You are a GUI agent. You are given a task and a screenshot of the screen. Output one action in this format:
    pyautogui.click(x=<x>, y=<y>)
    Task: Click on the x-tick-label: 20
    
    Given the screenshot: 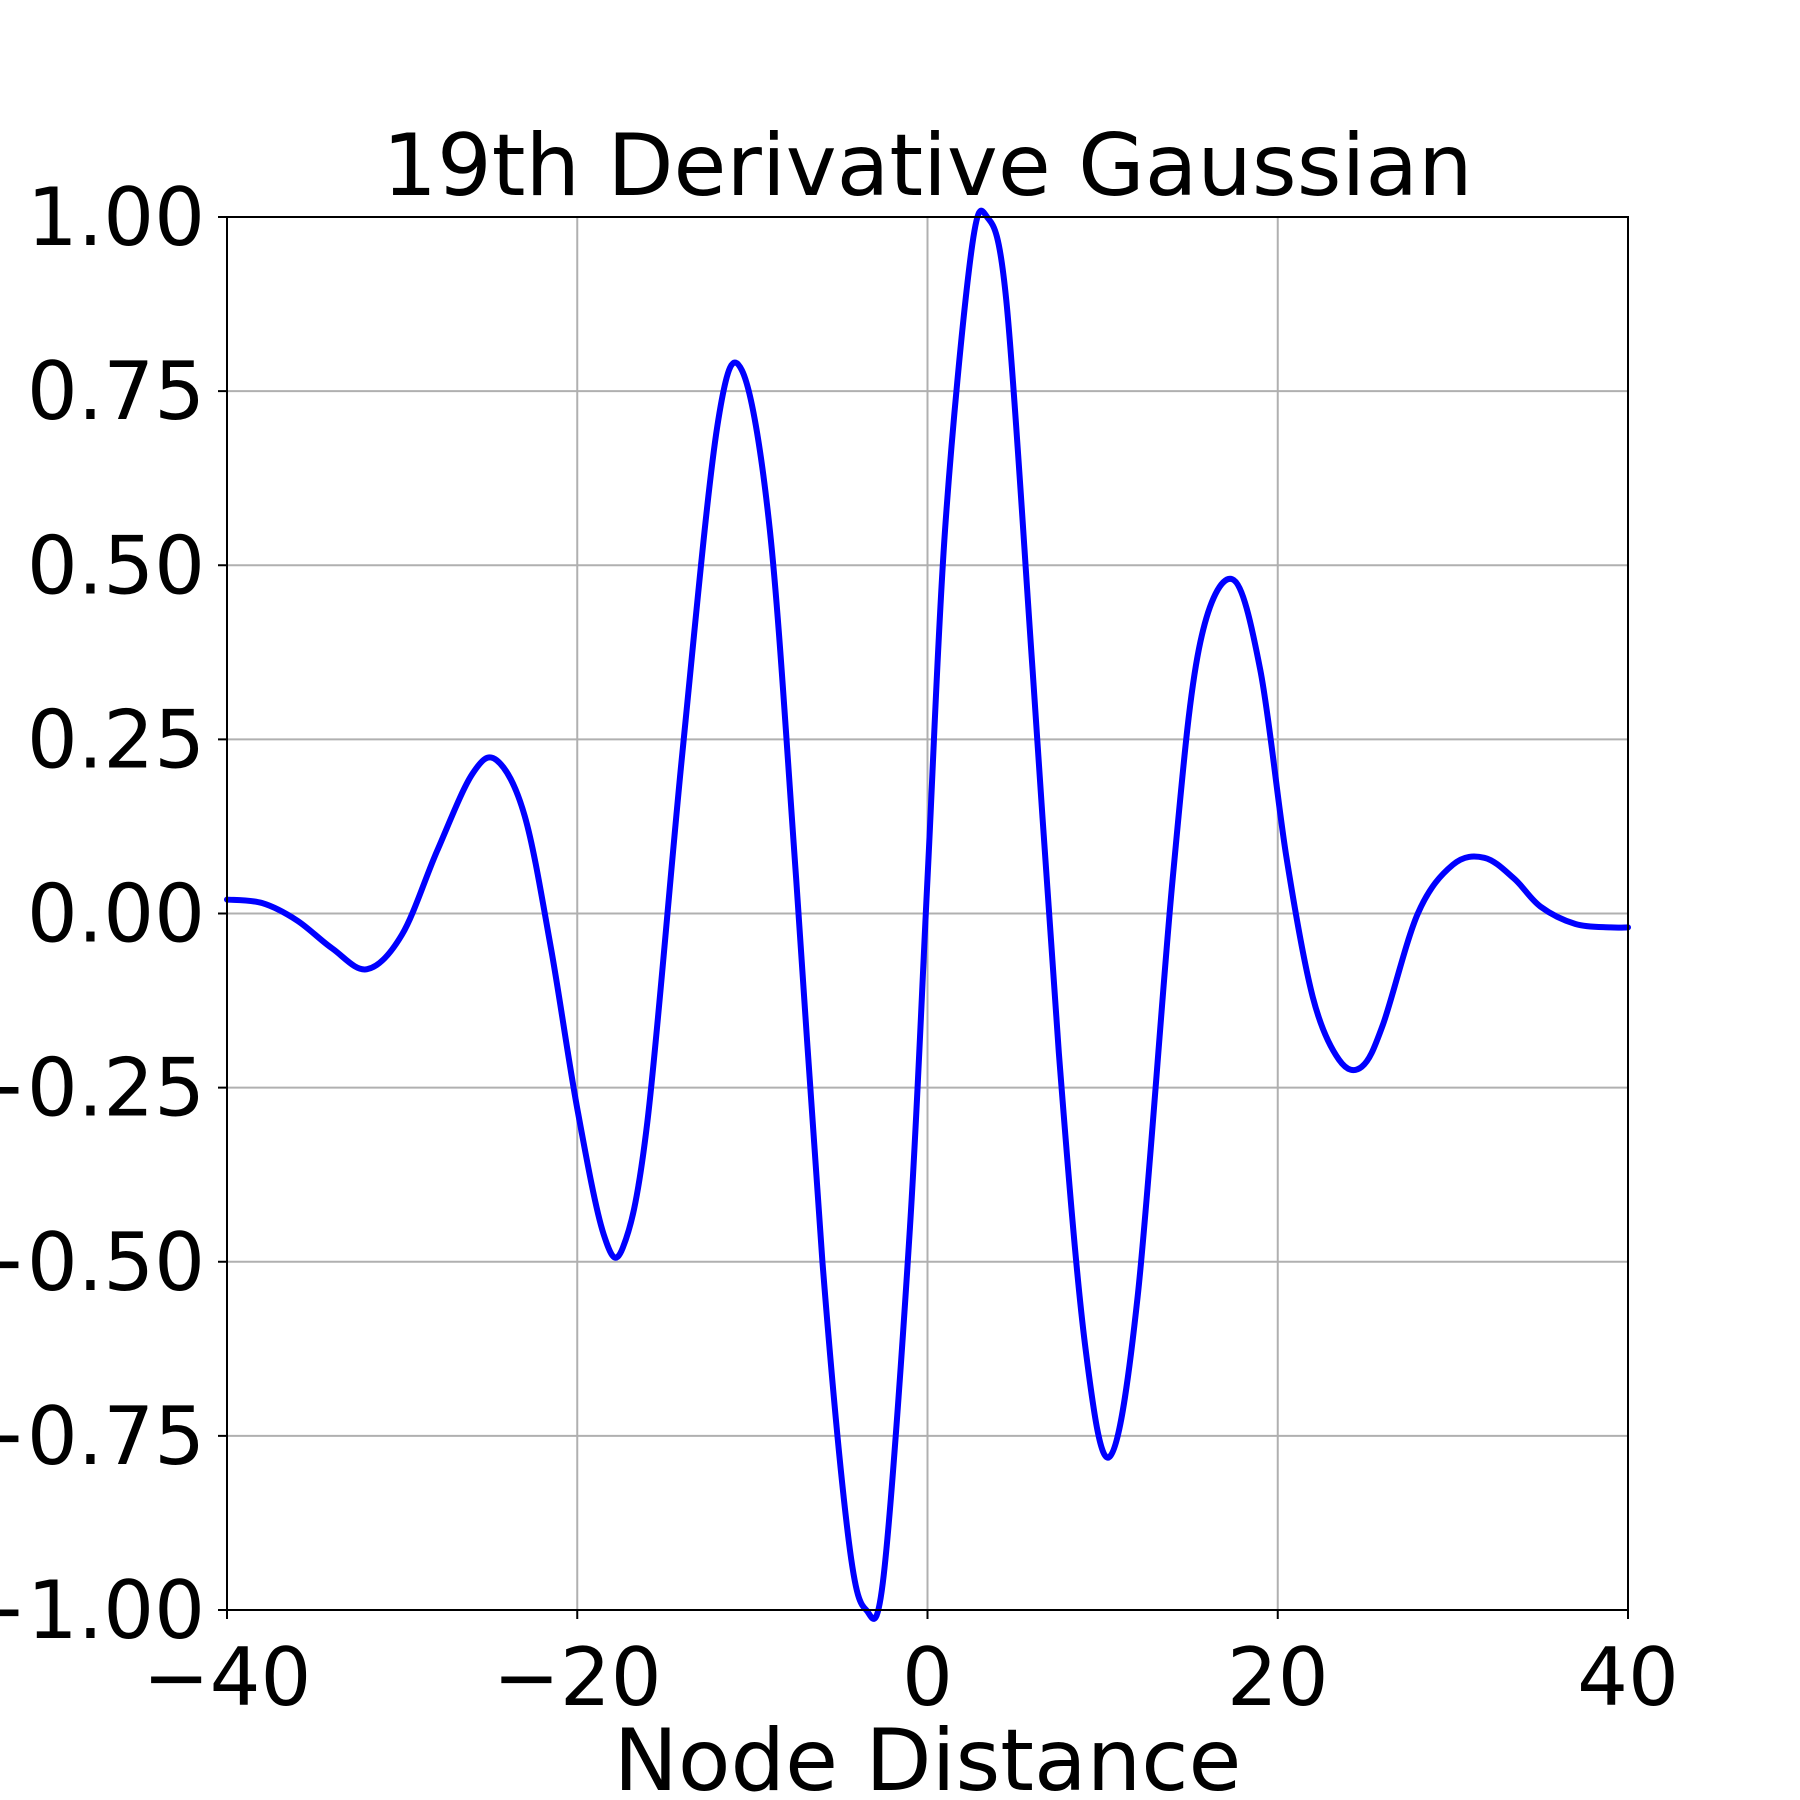 What is the action you would take?
    pyautogui.click(x=1278, y=1677)
    